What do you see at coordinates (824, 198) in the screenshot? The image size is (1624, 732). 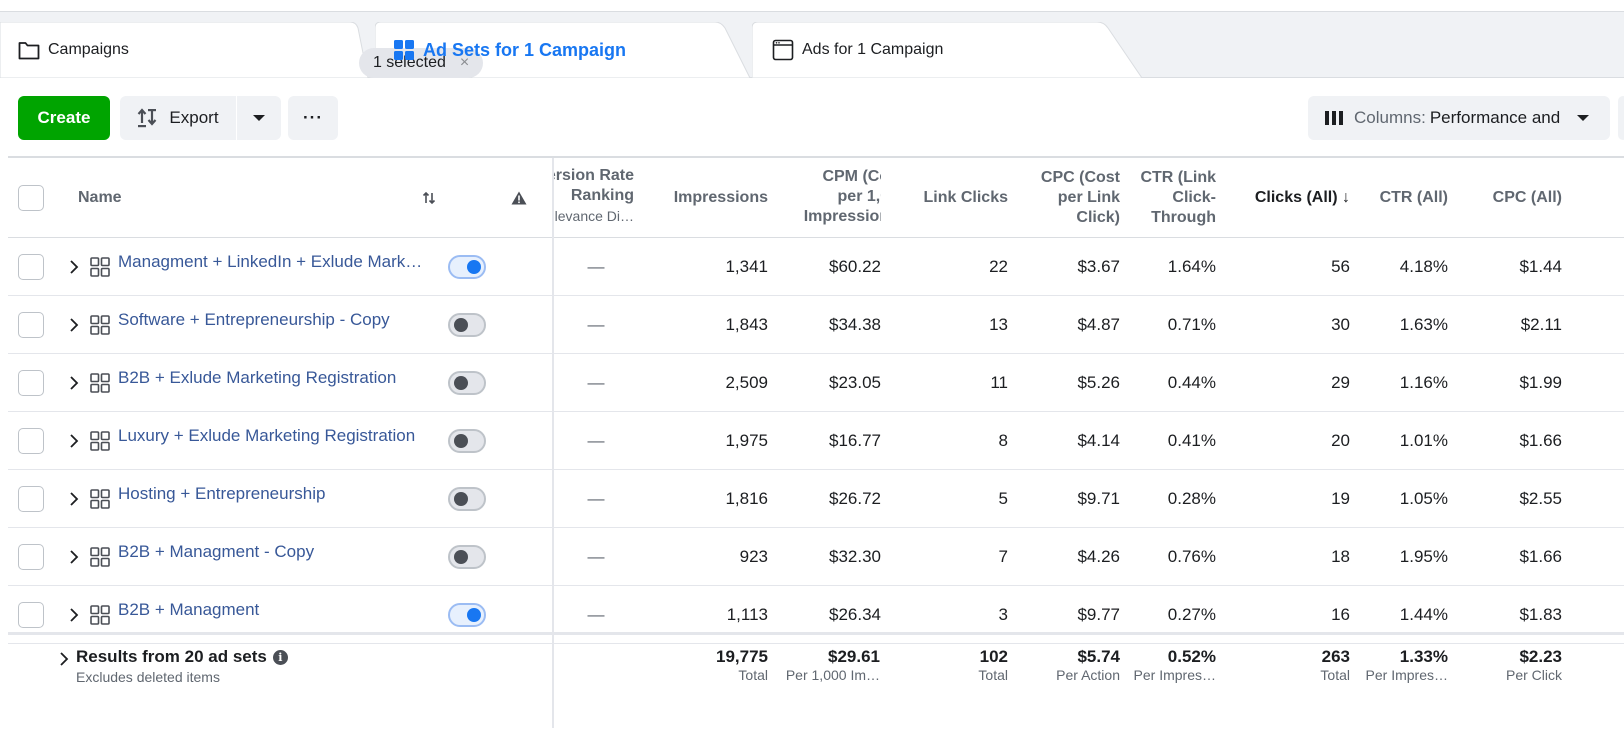 I see `header-cpm: CPM (Cos per 1,00 Impressions` at bounding box center [824, 198].